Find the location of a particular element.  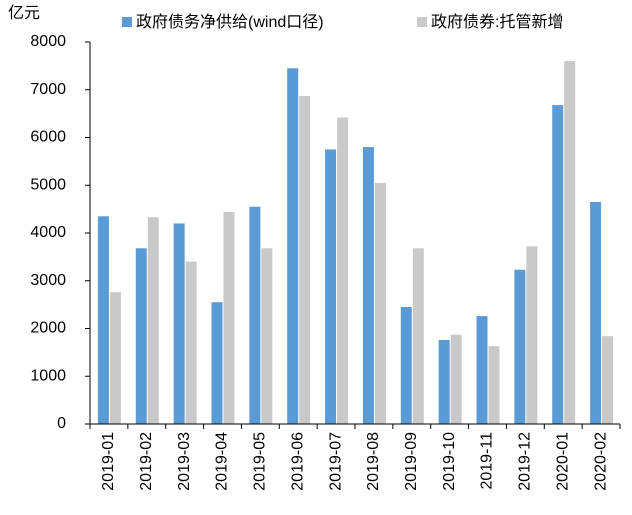

y-tick-label: 3000 is located at coordinates (48, 280).